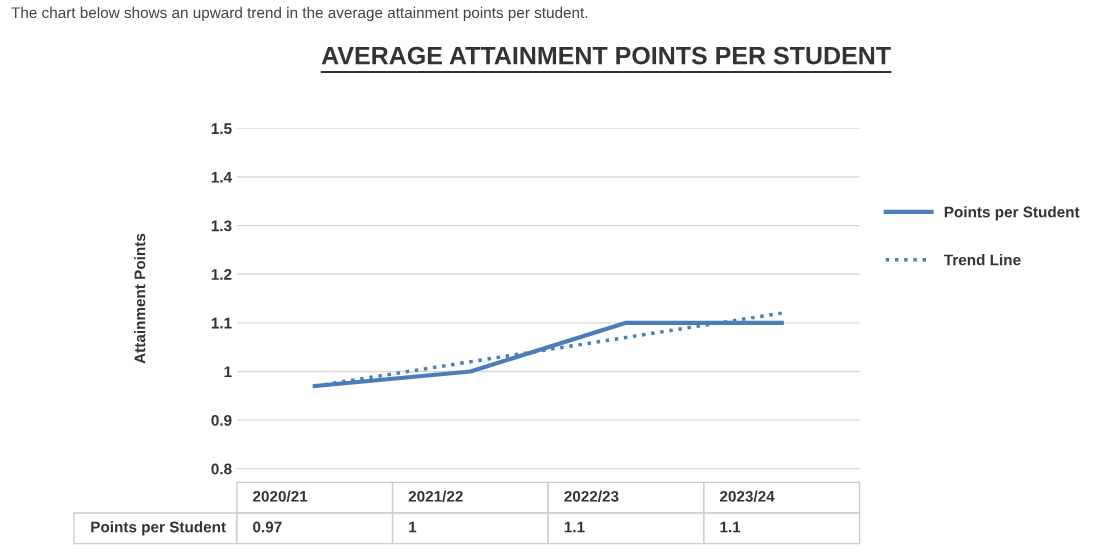 The image size is (1102, 558). I want to click on chart-title: AVERAGE ATTAINMENT POINTS PER STUDENT, so click(606, 55).